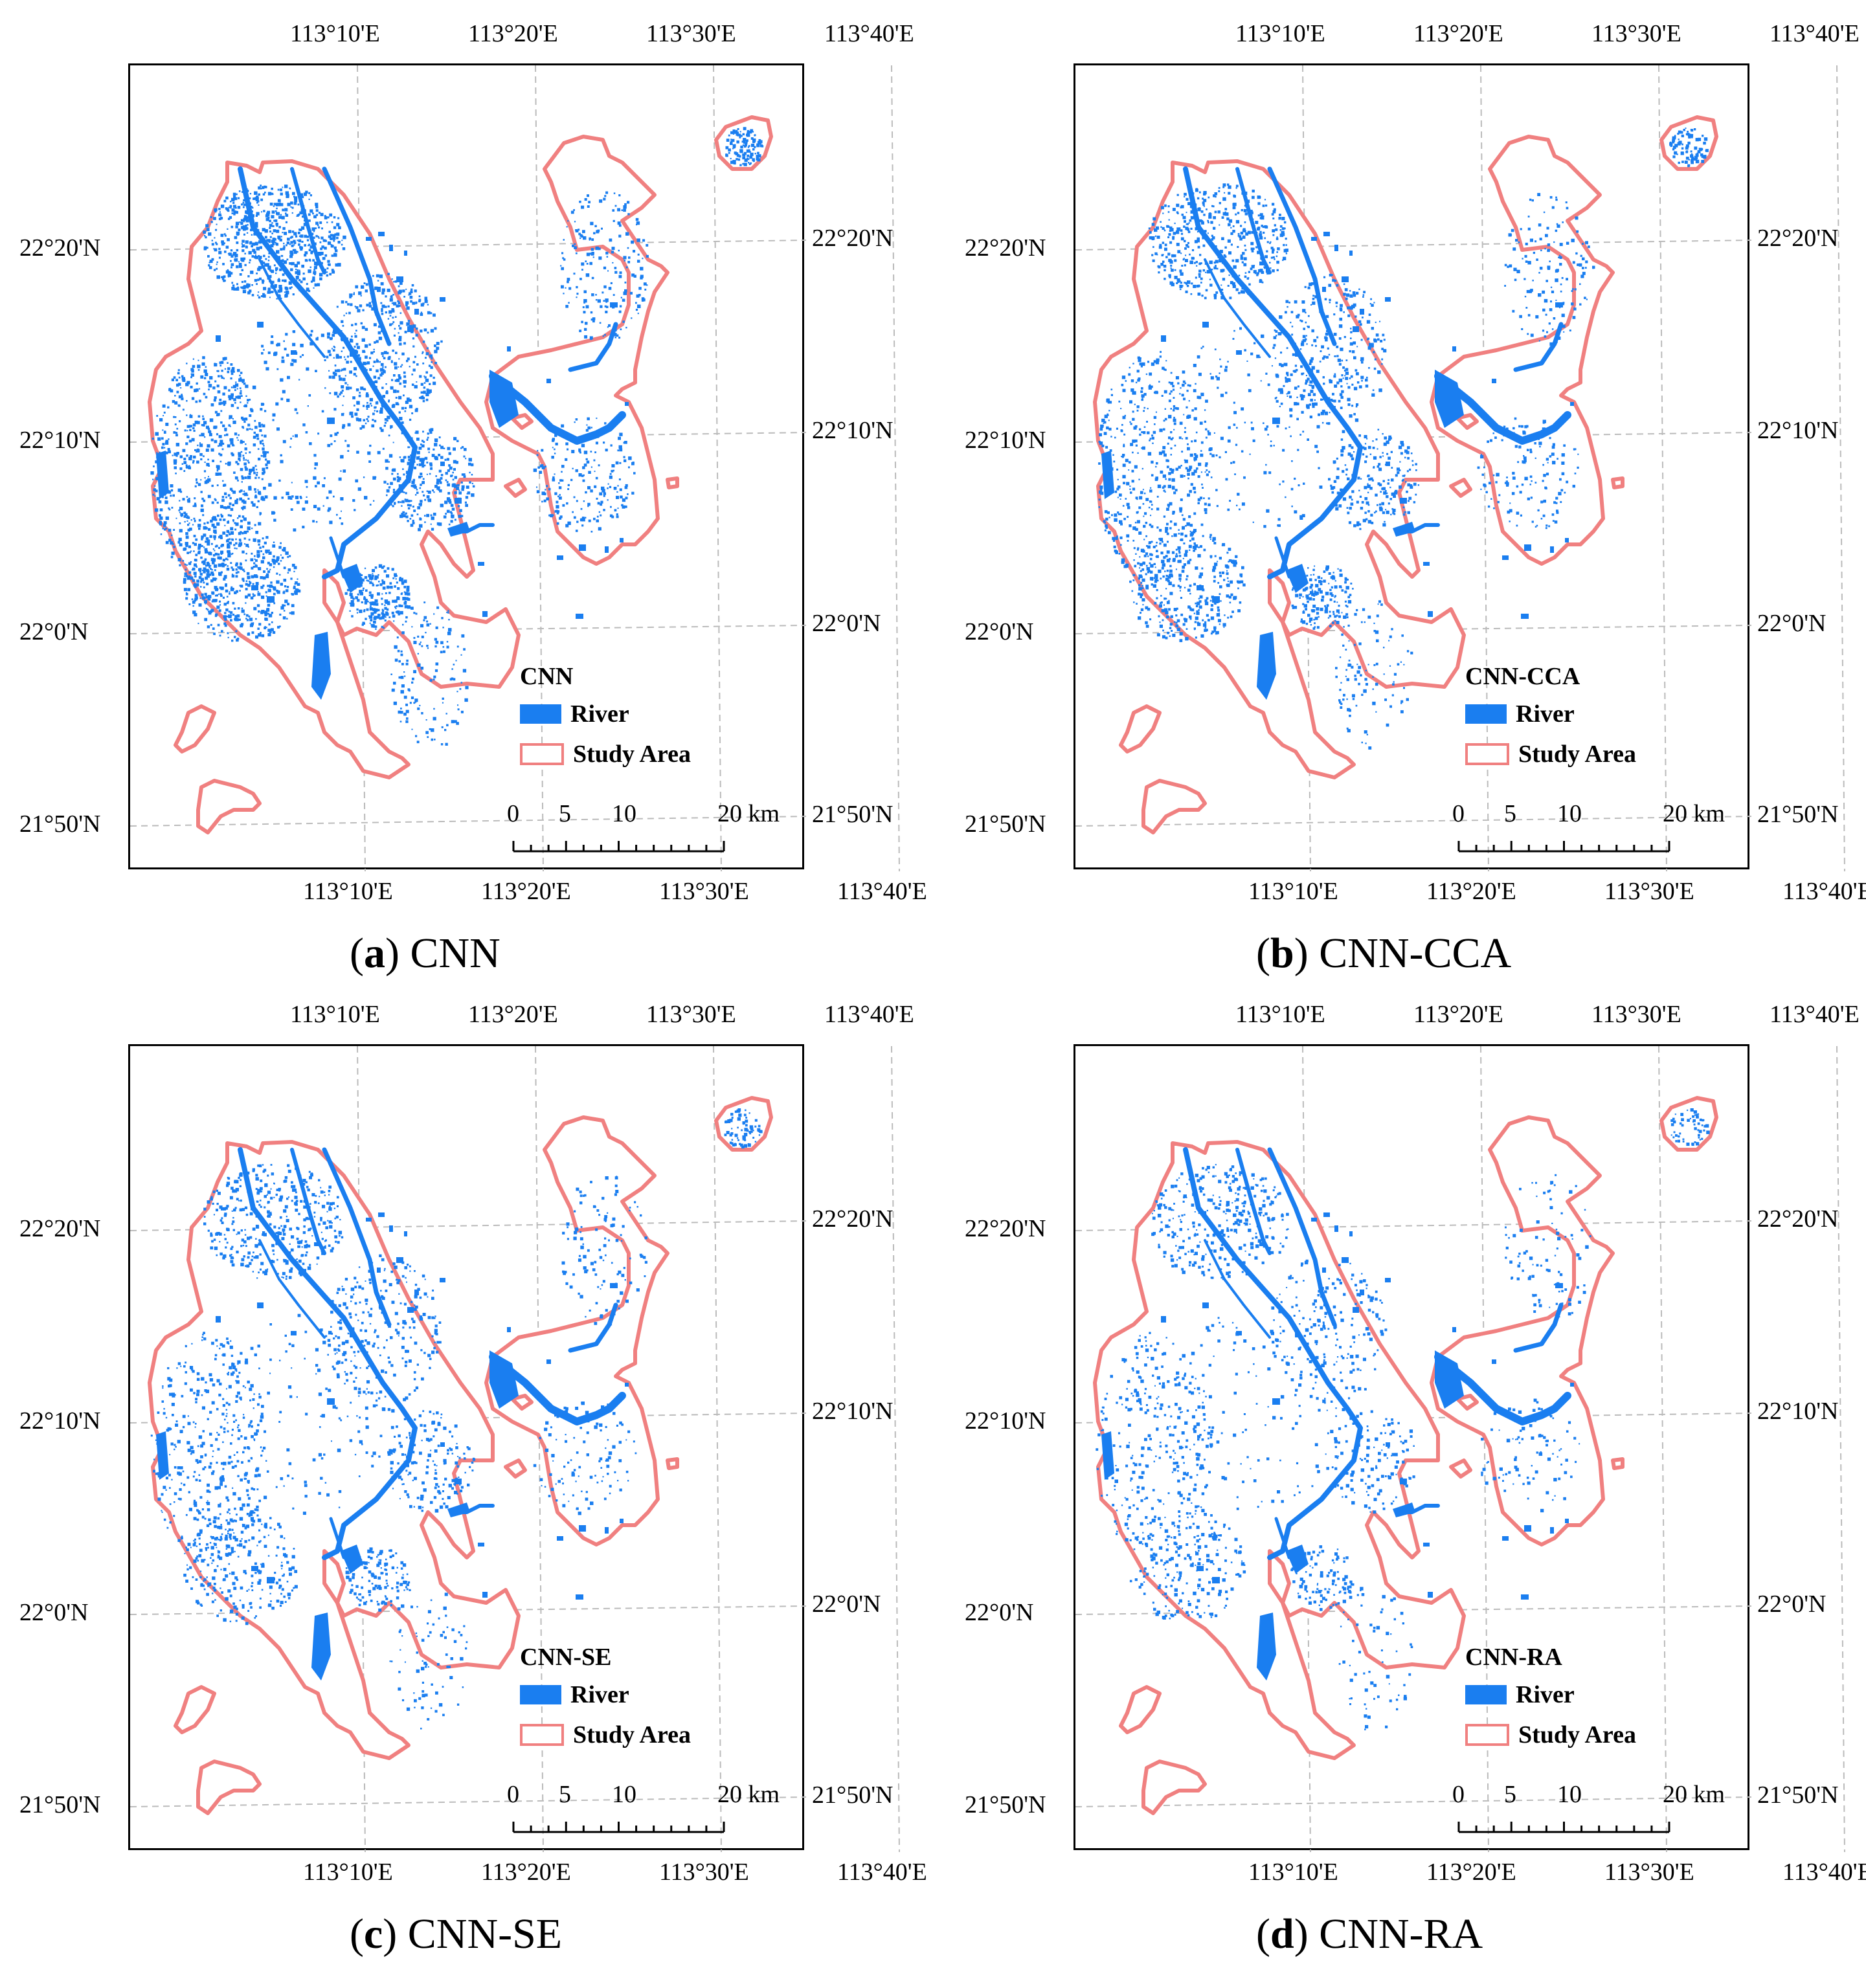 The height and width of the screenshot is (1988, 1866). What do you see at coordinates (456, 1934) in the screenshot?
I see `panel-caption: (c) CNN-SE` at bounding box center [456, 1934].